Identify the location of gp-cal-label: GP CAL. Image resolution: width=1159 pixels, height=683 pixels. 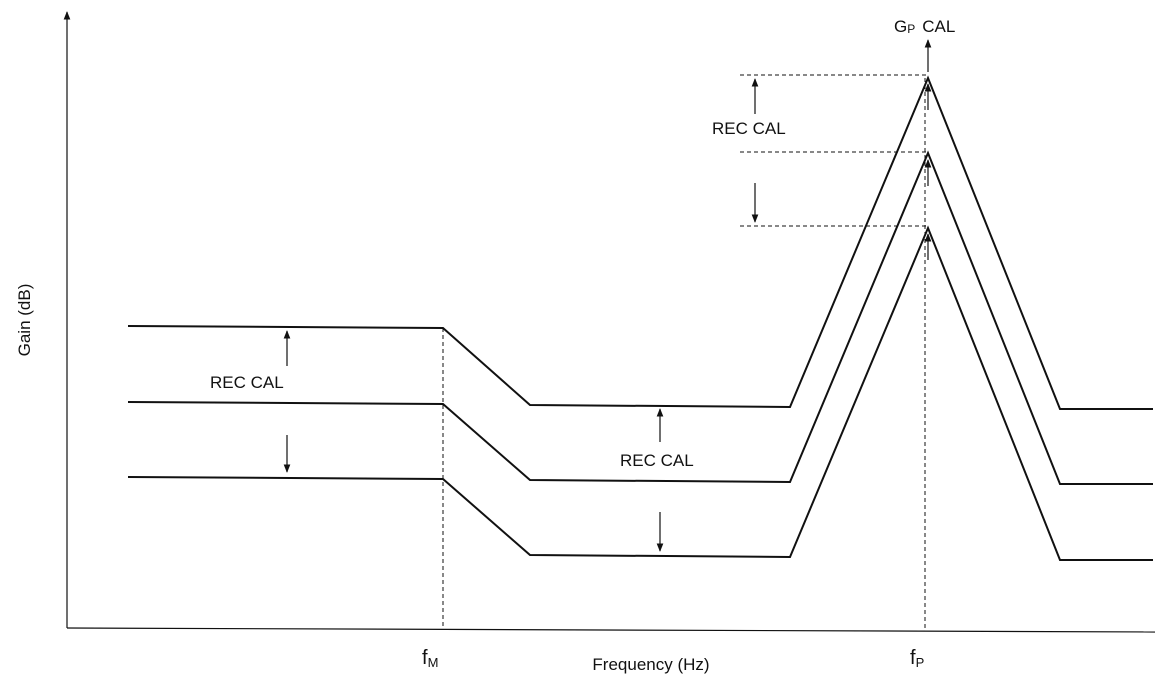
(924, 26).